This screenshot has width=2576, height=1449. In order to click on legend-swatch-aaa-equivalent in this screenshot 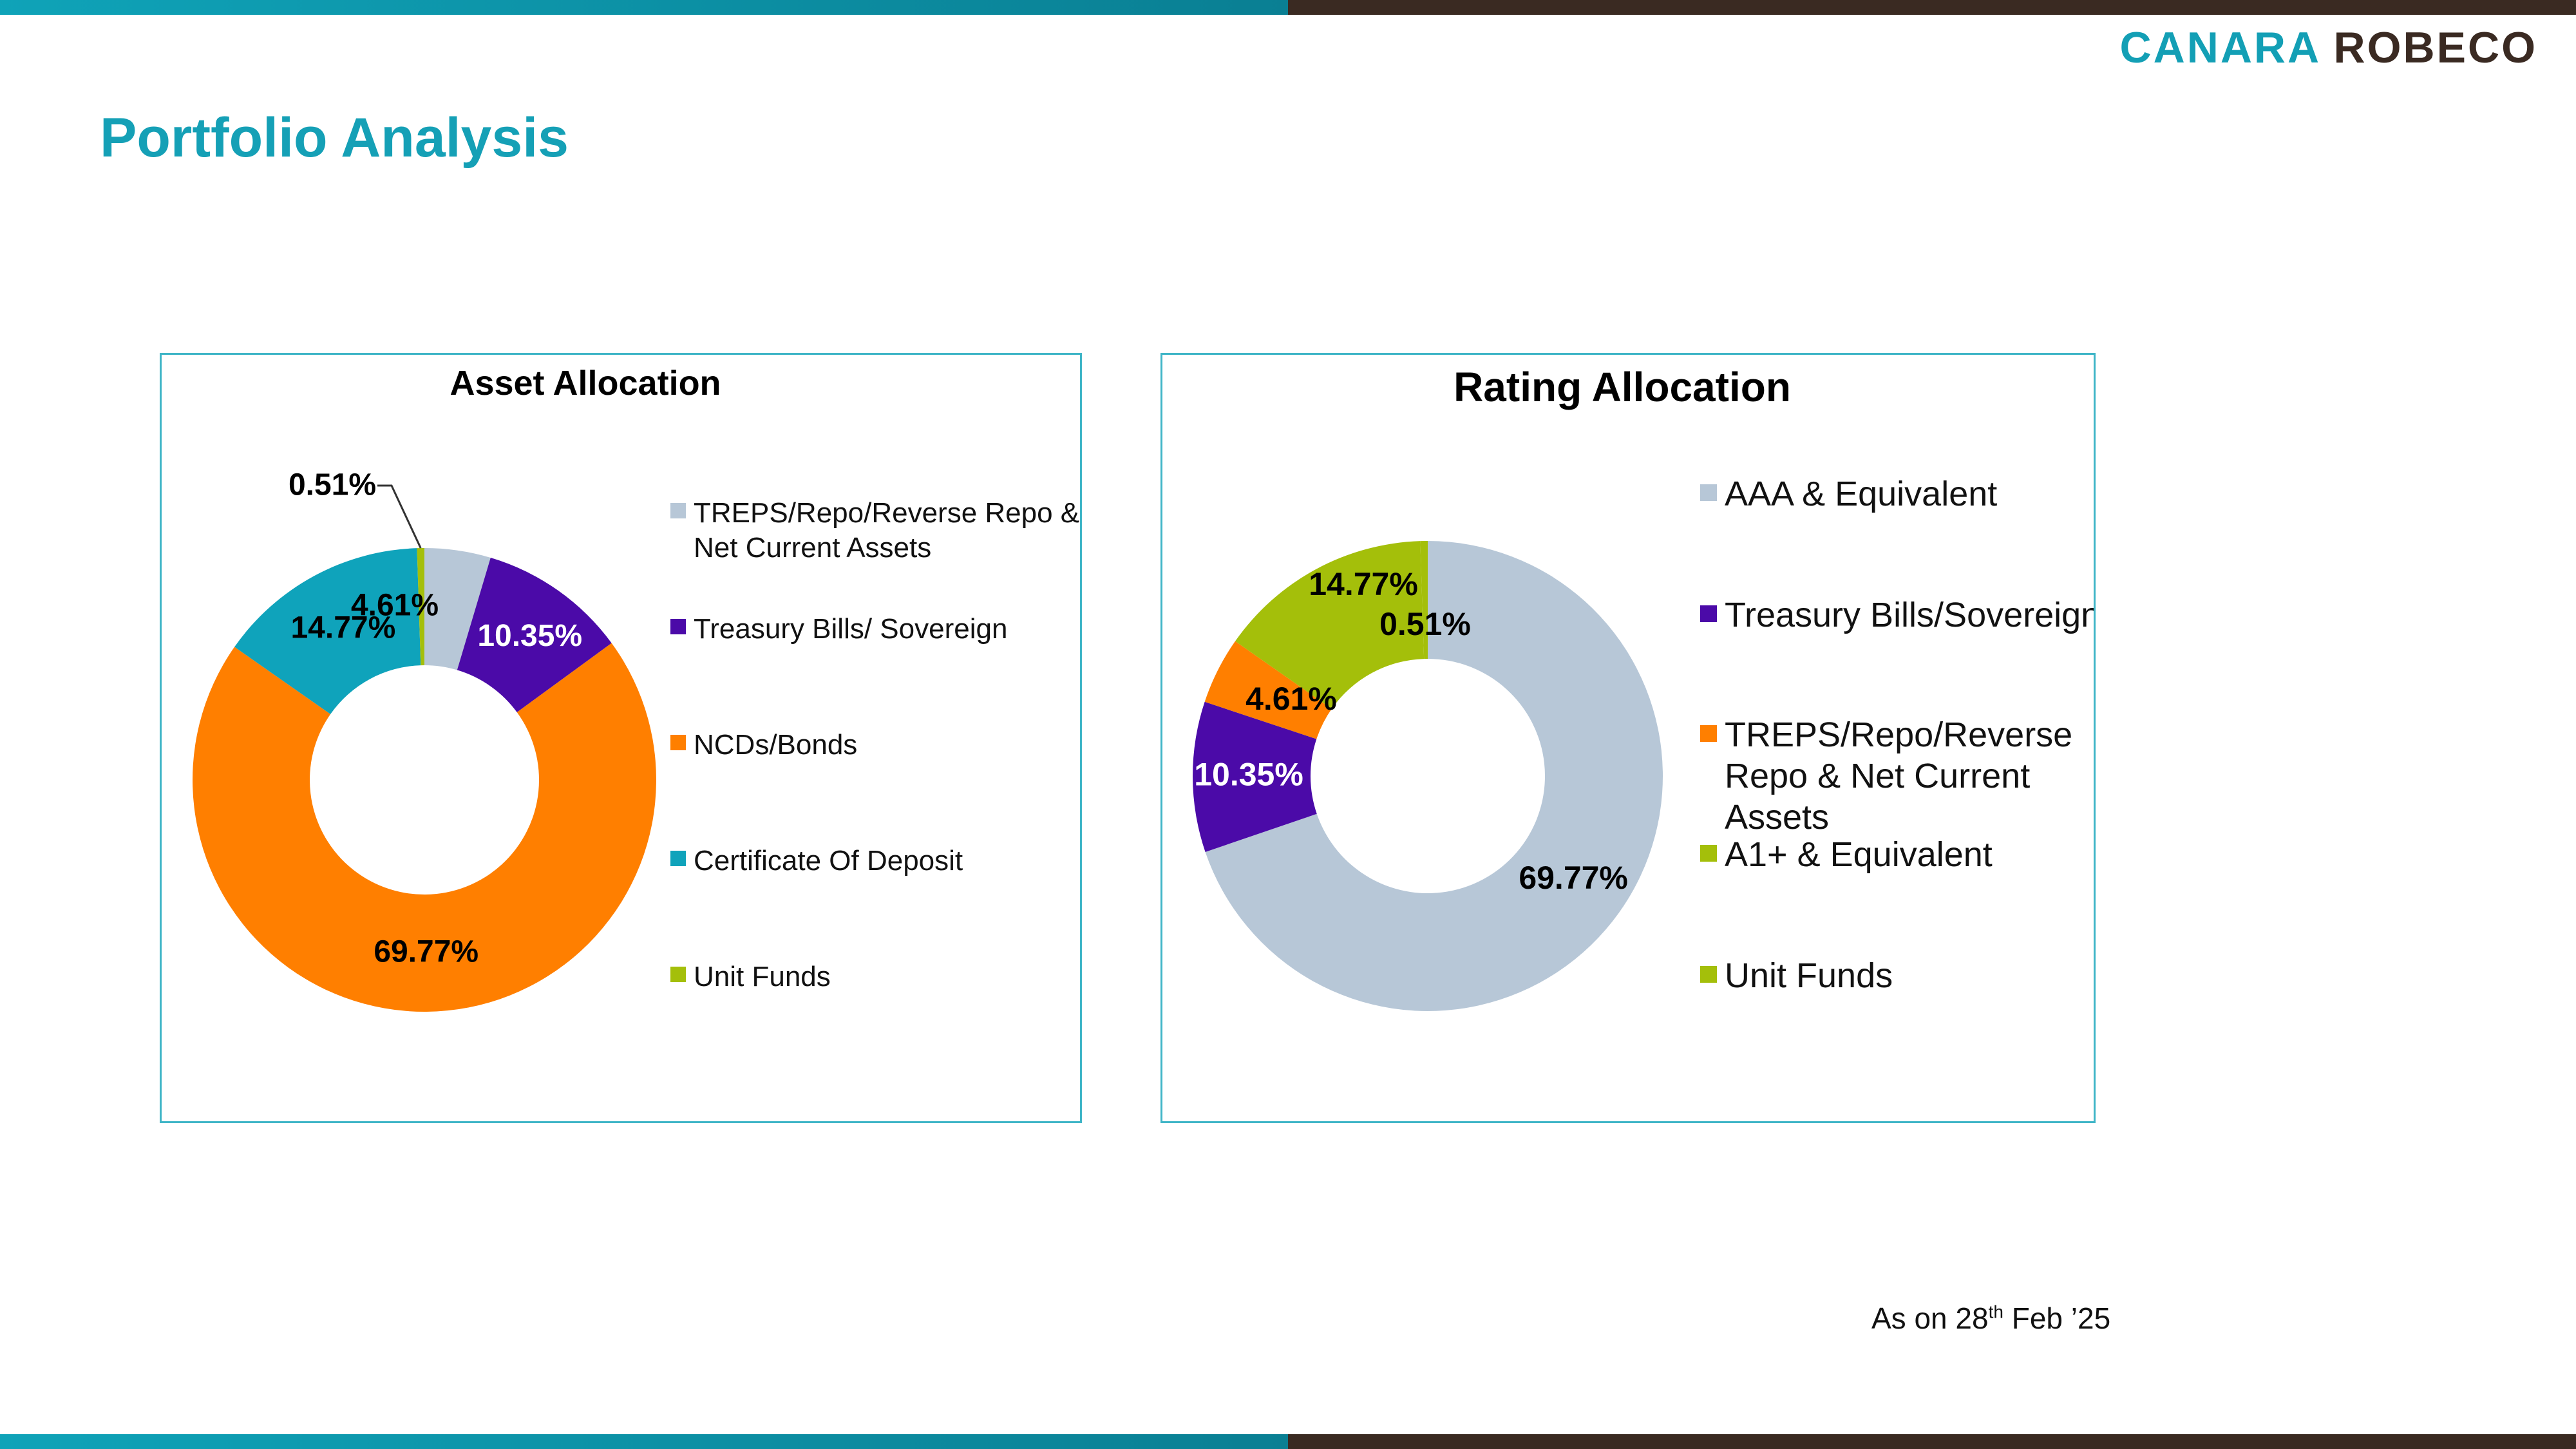, I will do `click(1708, 493)`.